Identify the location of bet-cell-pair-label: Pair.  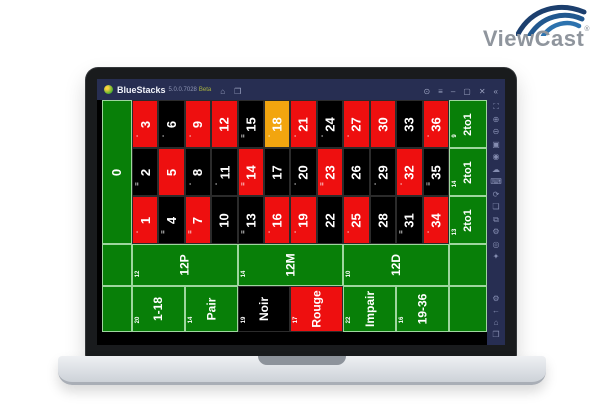
(211, 309).